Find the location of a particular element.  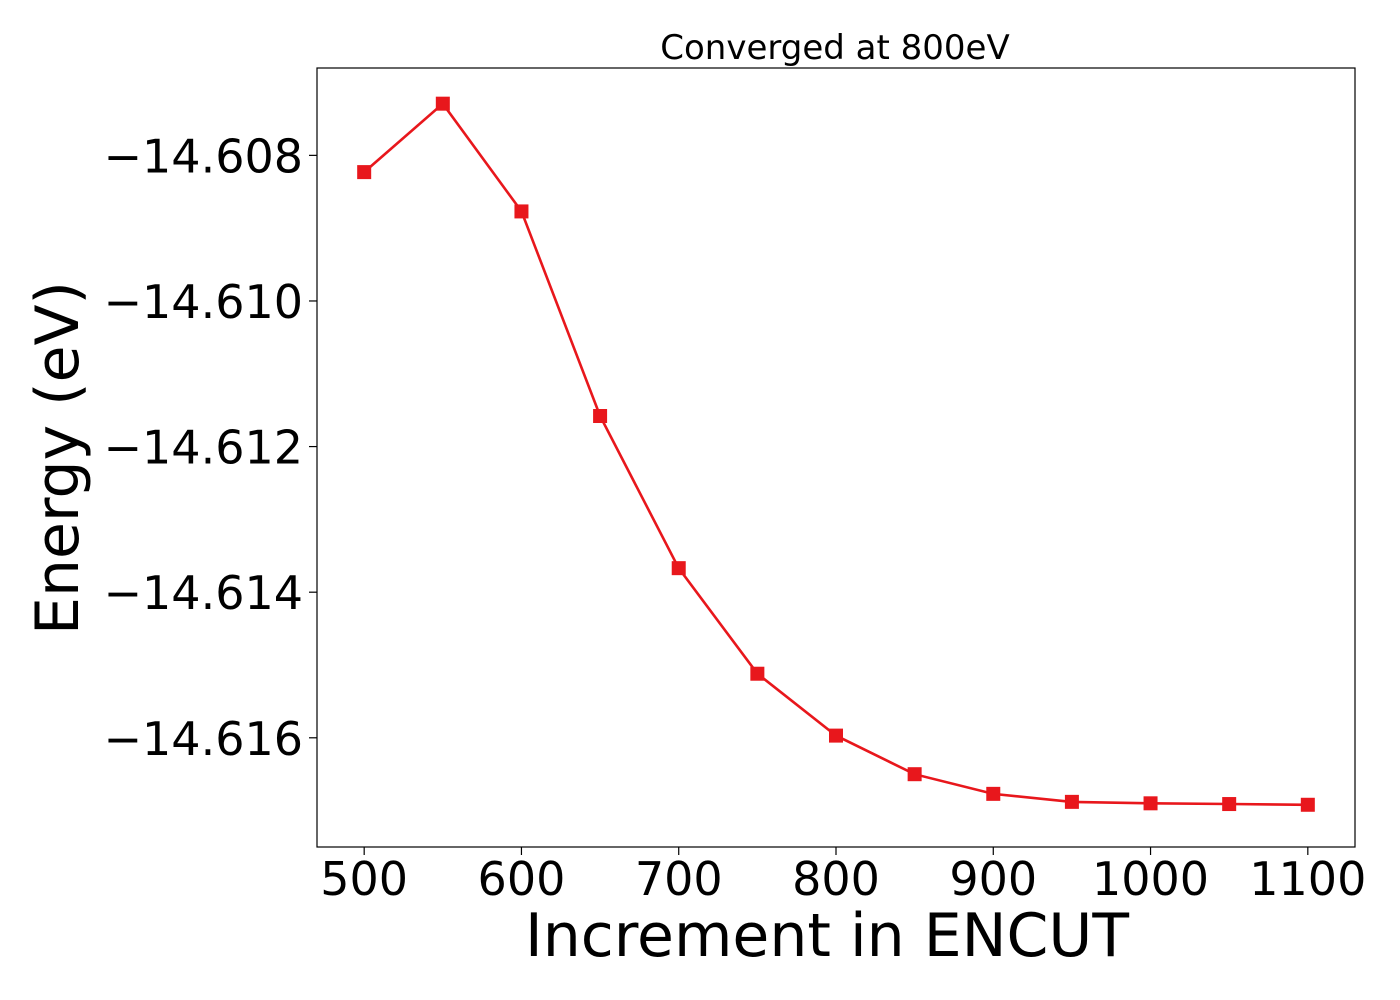

x-tick-label: 700 is located at coordinates (679, 879).